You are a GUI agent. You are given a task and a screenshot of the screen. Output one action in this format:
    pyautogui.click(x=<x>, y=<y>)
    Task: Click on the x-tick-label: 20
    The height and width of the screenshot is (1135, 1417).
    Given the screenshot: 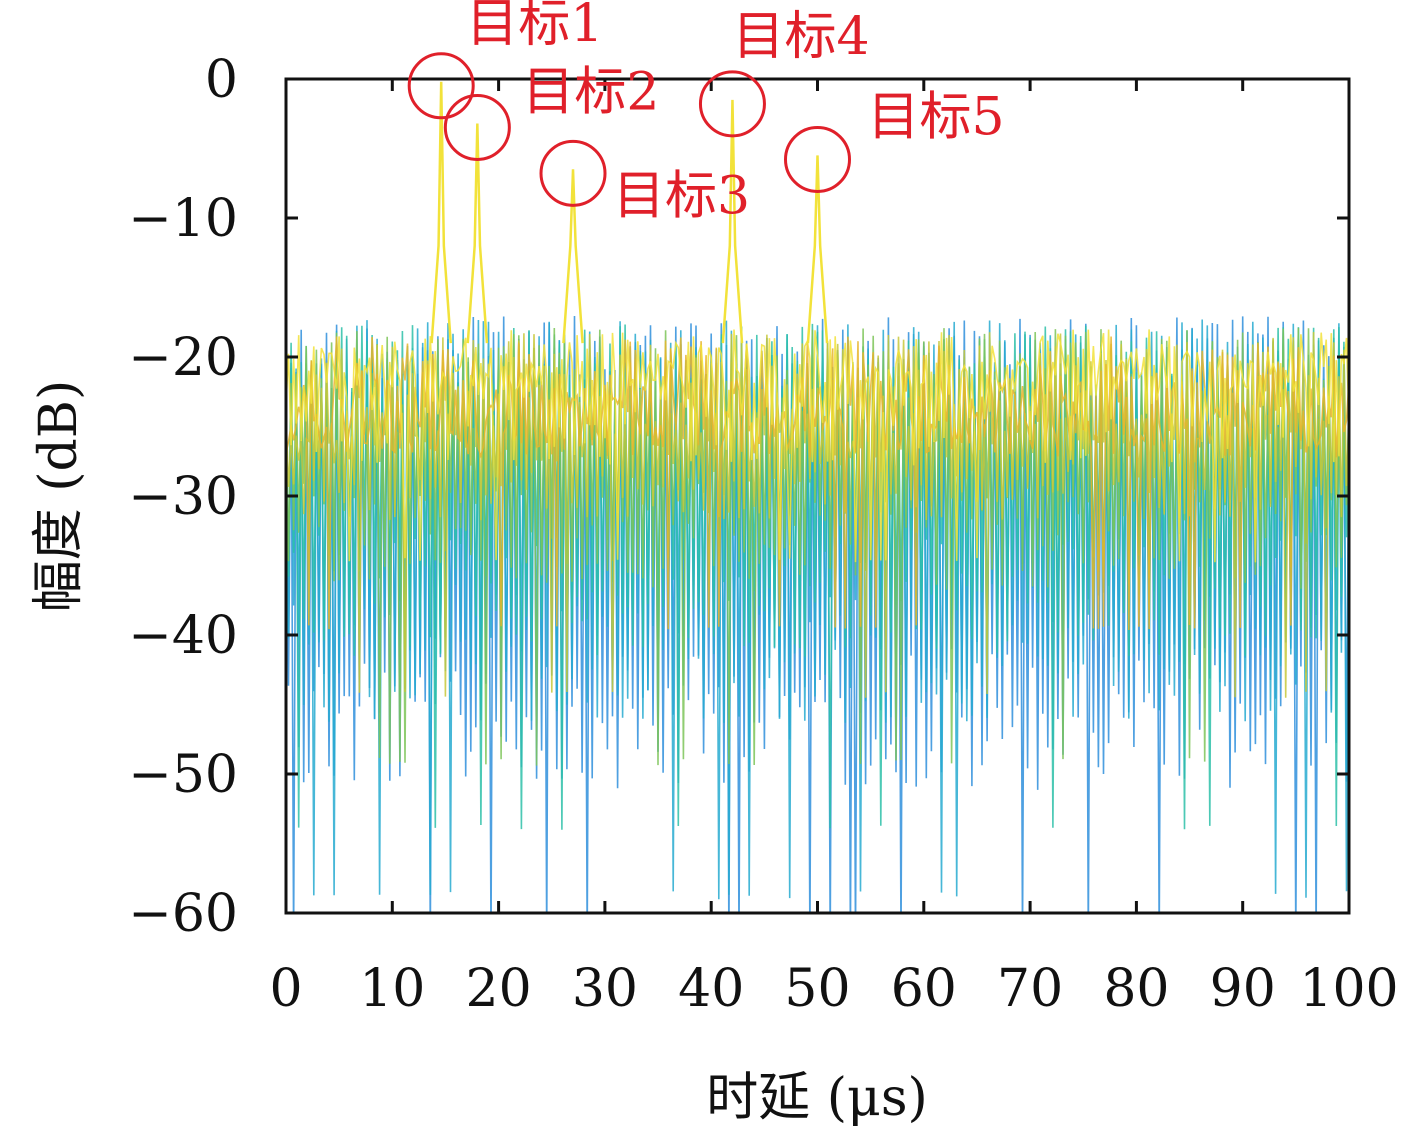 What is the action you would take?
    pyautogui.click(x=499, y=989)
    